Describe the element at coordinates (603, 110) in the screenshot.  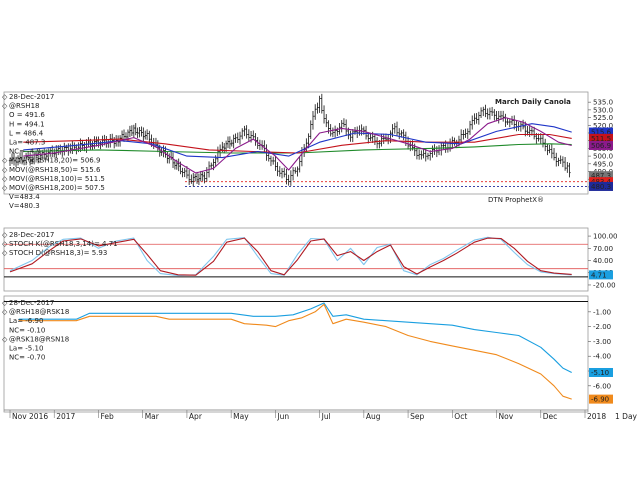
I see `price-axis-tick-label: 530.0` at that location.